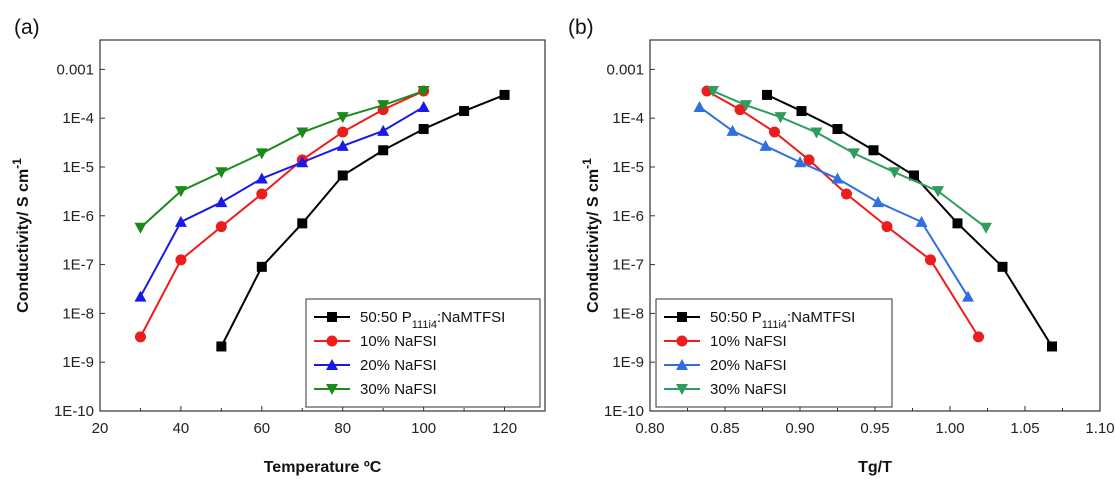  What do you see at coordinates (398, 389) in the screenshot?
I see `panel-a-legend-label: 30% NaFSI` at bounding box center [398, 389].